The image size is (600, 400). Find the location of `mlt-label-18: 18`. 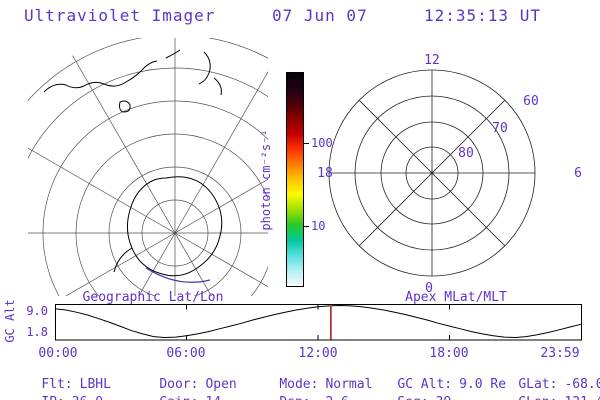

mlt-label-18: 18 is located at coordinates (325, 173).